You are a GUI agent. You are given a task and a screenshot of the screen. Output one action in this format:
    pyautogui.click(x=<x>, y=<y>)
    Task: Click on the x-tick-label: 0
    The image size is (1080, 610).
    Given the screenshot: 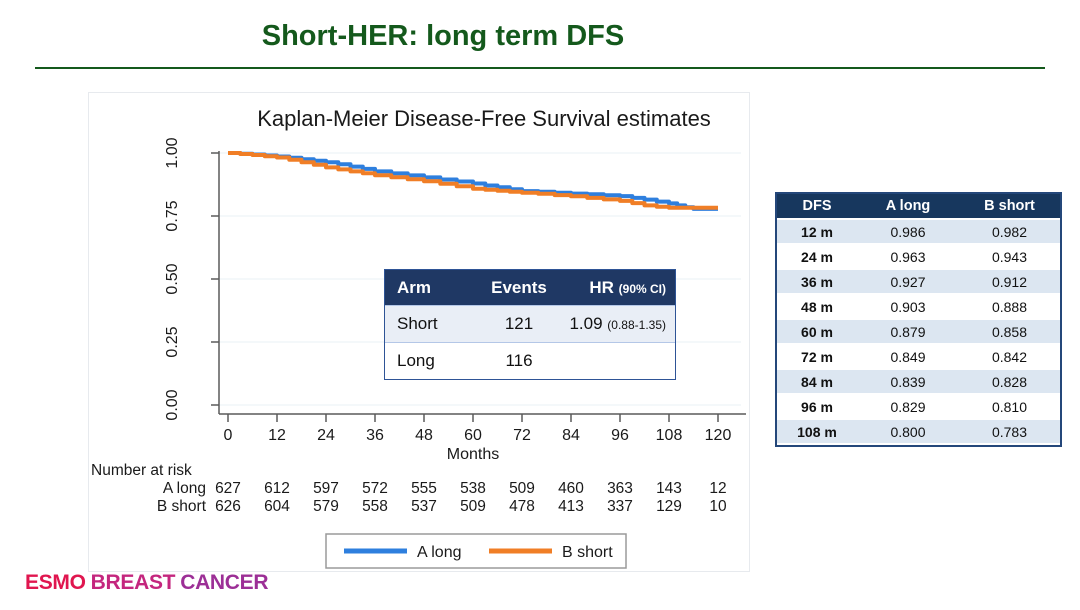 What is the action you would take?
    pyautogui.click(x=228, y=435)
    